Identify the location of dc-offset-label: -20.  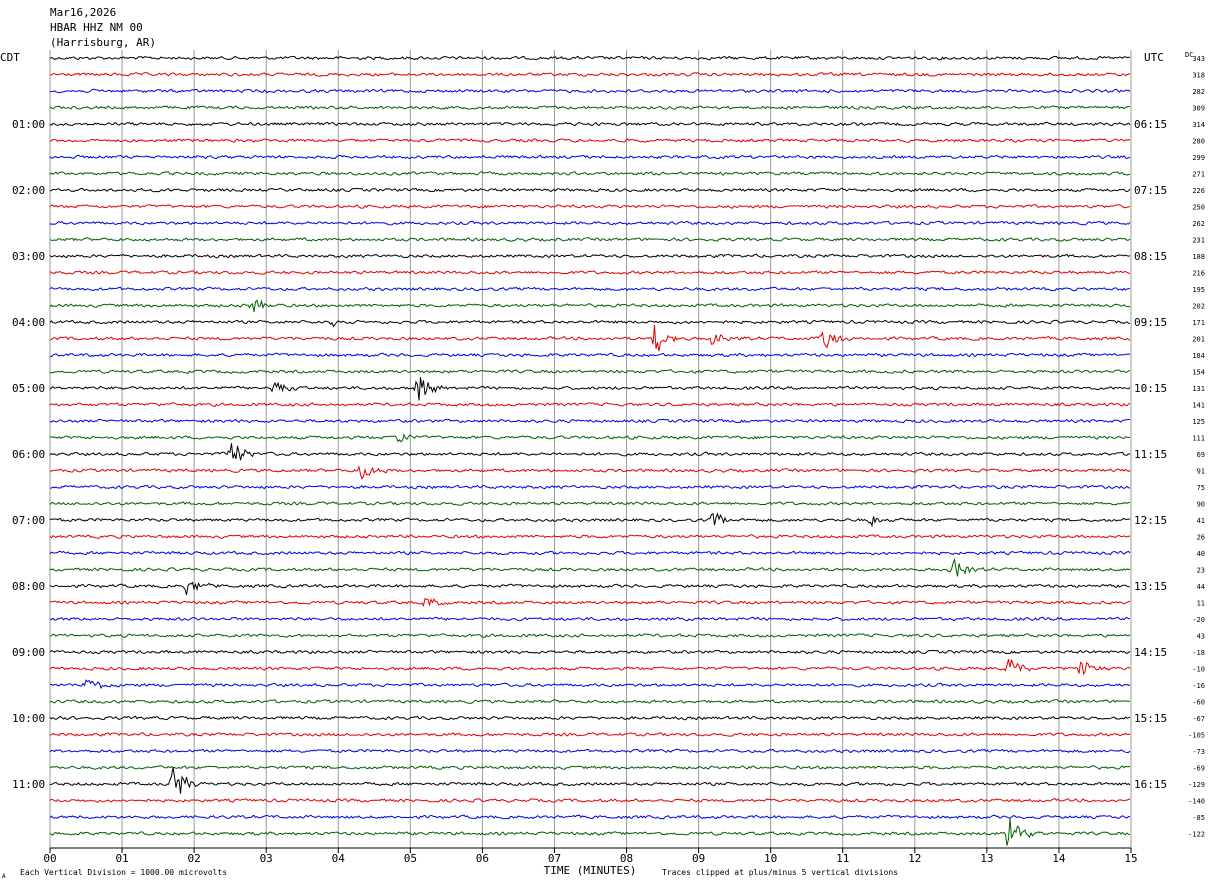
(1198, 620).